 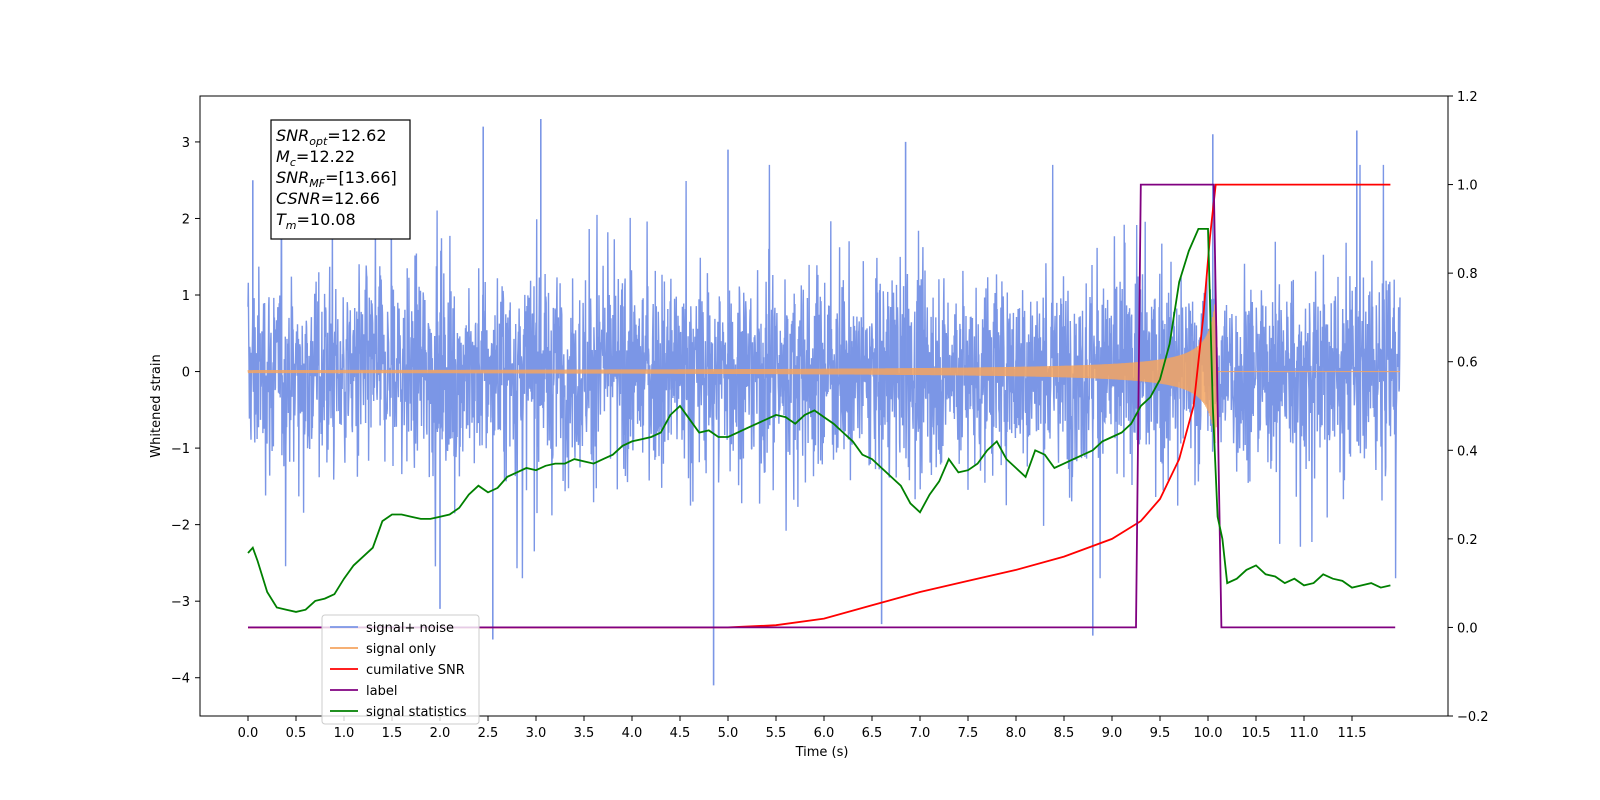 What do you see at coordinates (1473, 717) in the screenshot?
I see `y-right-tick-label: −0.2` at bounding box center [1473, 717].